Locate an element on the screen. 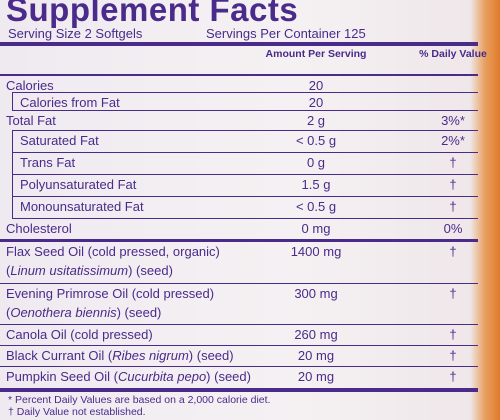 This screenshot has height=420, width=500. nutrient-name: Pumpkin Seed Oil (Cucurbita pepo) (seed) is located at coordinates (128, 376).